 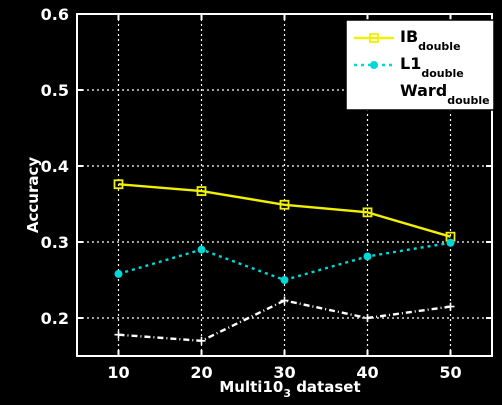 What do you see at coordinates (432, 67) in the screenshot?
I see `legend-entry-1: L1double` at bounding box center [432, 67].